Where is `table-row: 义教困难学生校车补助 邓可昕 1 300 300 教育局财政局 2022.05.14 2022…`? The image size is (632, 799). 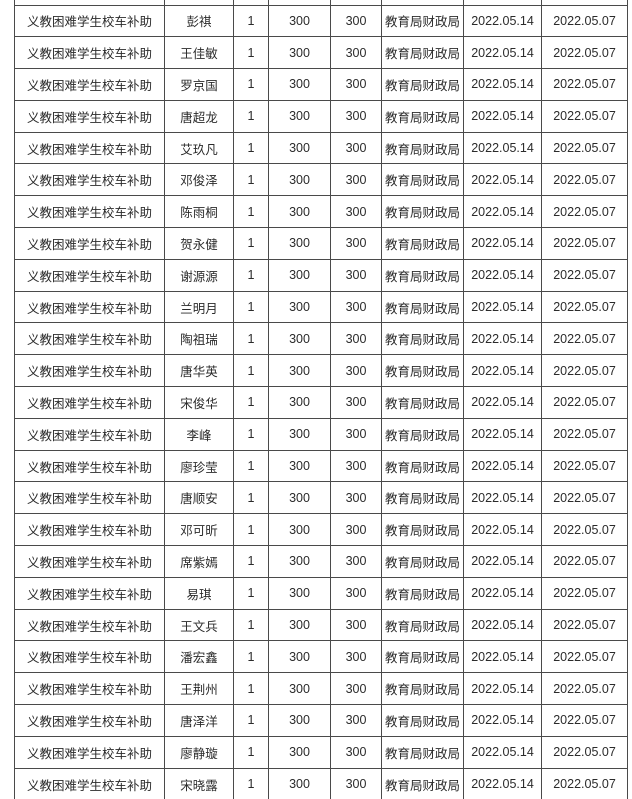 table-row: 义教困难学生校车补助 邓可昕 1 300 300 教育局财政局 2022.05.14 2022… is located at coordinates (321, 530).